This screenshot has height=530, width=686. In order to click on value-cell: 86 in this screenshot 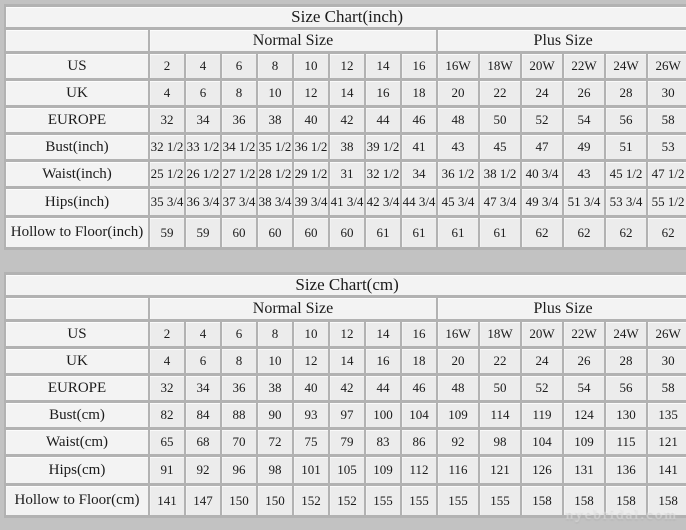, I will do `click(419, 442)`.